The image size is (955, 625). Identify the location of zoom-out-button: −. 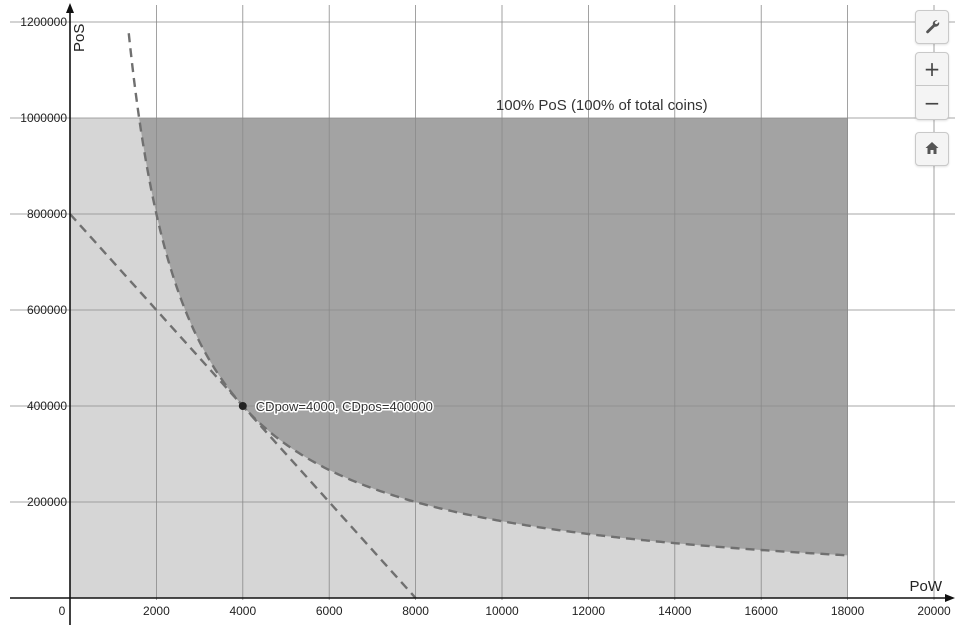
(932, 103).